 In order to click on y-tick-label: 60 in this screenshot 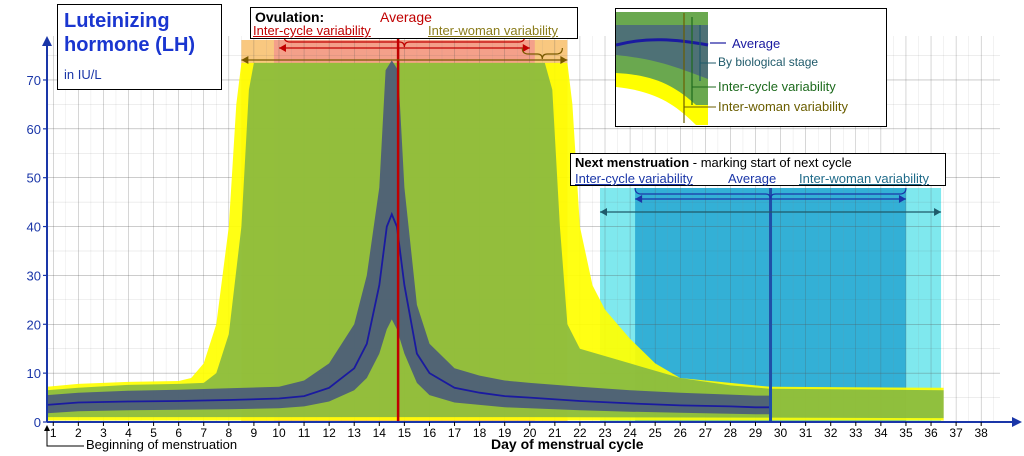, I will do `click(34, 129)`.